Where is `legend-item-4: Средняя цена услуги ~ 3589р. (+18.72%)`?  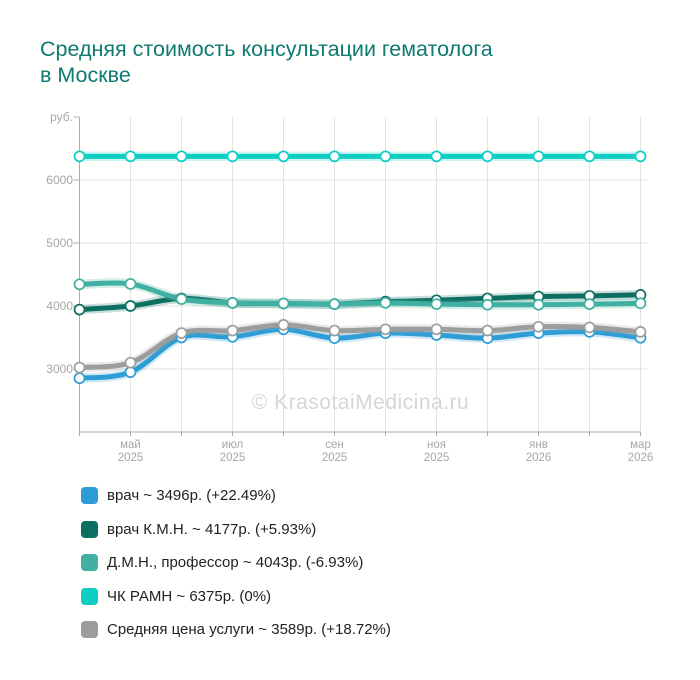 legend-item-4: Средняя цена услуги ~ 3589р. (+18.72%) is located at coordinates (236, 629).